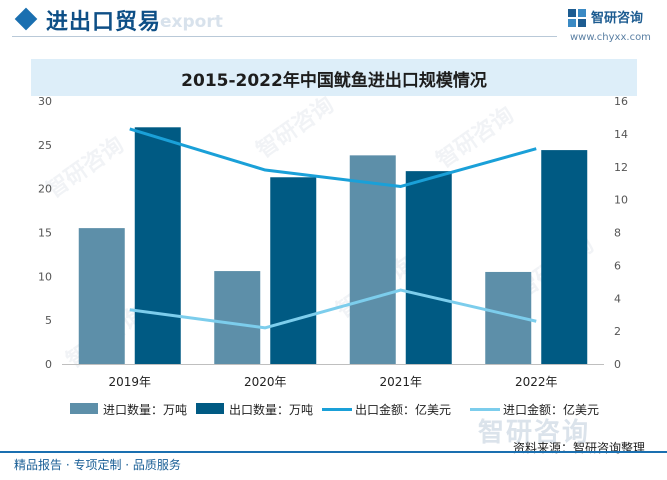 The height and width of the screenshot is (480, 667). I want to click on chart-legend: 进口数量：万吨 出口数量：万吨 出口金额：亿美元 进口金额：亿美元, so click(333, 409).